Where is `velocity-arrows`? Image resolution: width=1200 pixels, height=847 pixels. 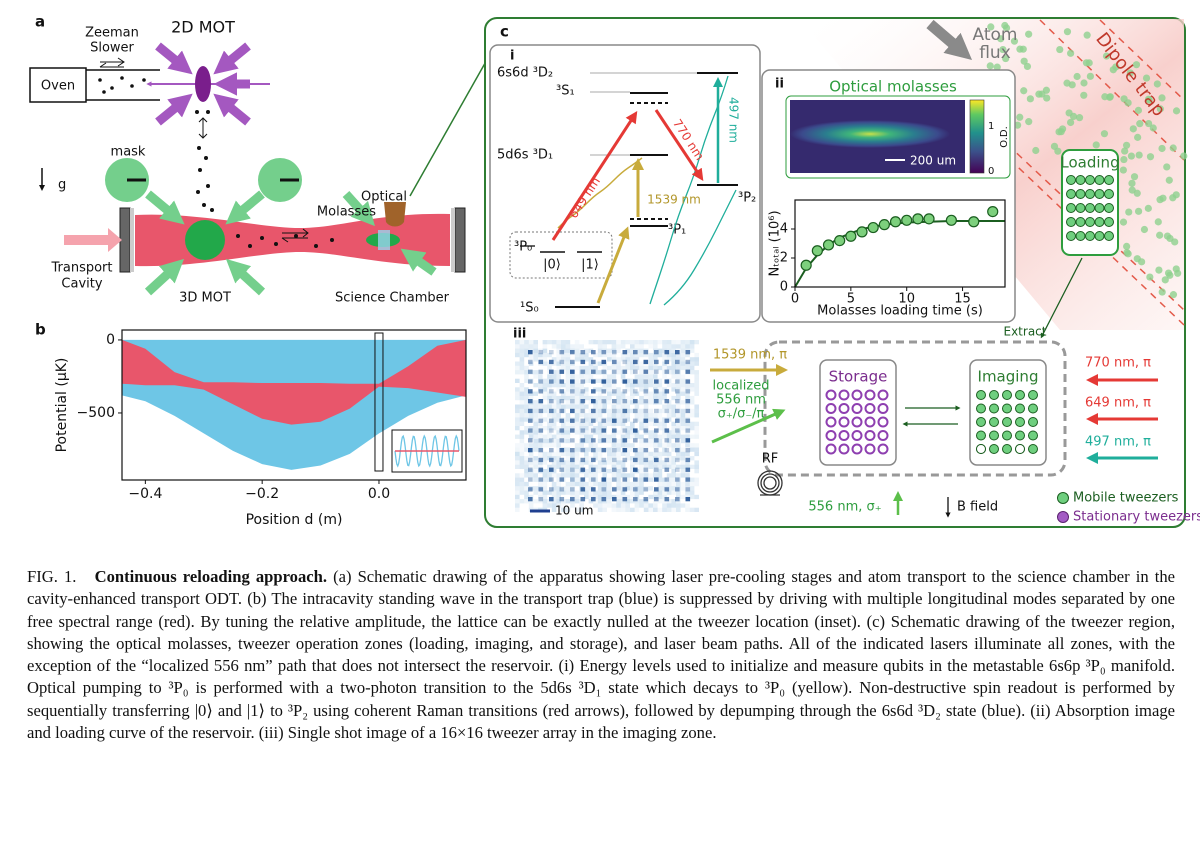 velocity-arrows is located at coordinates (112, 62).